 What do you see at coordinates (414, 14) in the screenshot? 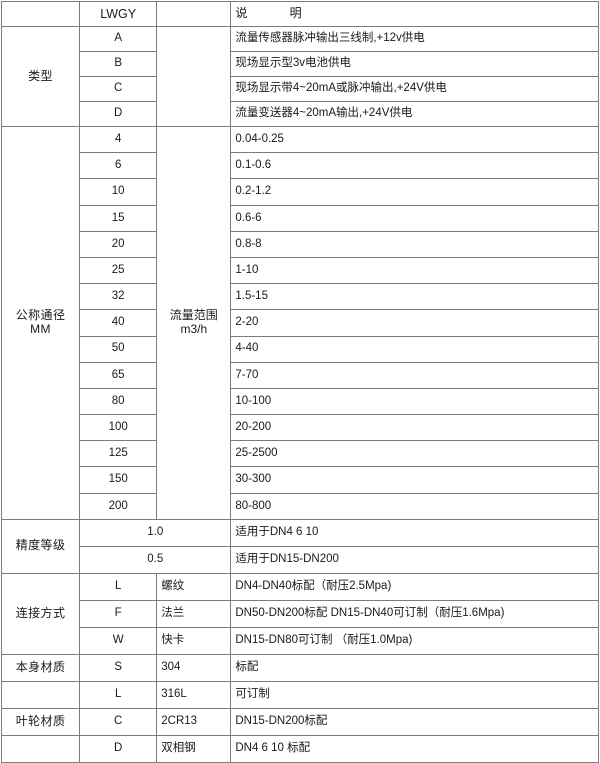
I see `header-description: 说明` at bounding box center [414, 14].